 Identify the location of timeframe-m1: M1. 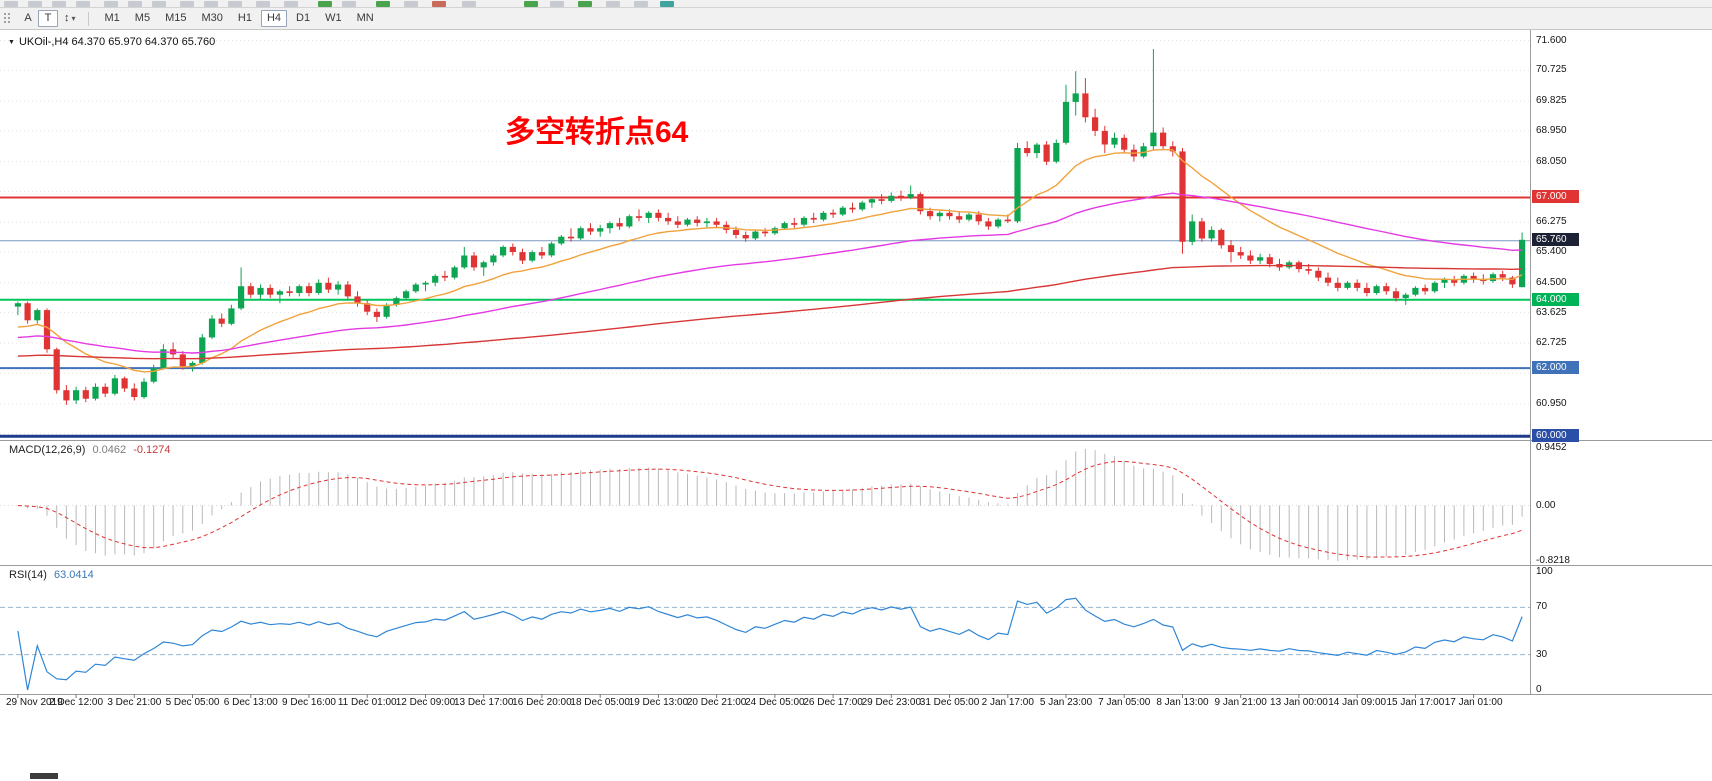
(112, 18).